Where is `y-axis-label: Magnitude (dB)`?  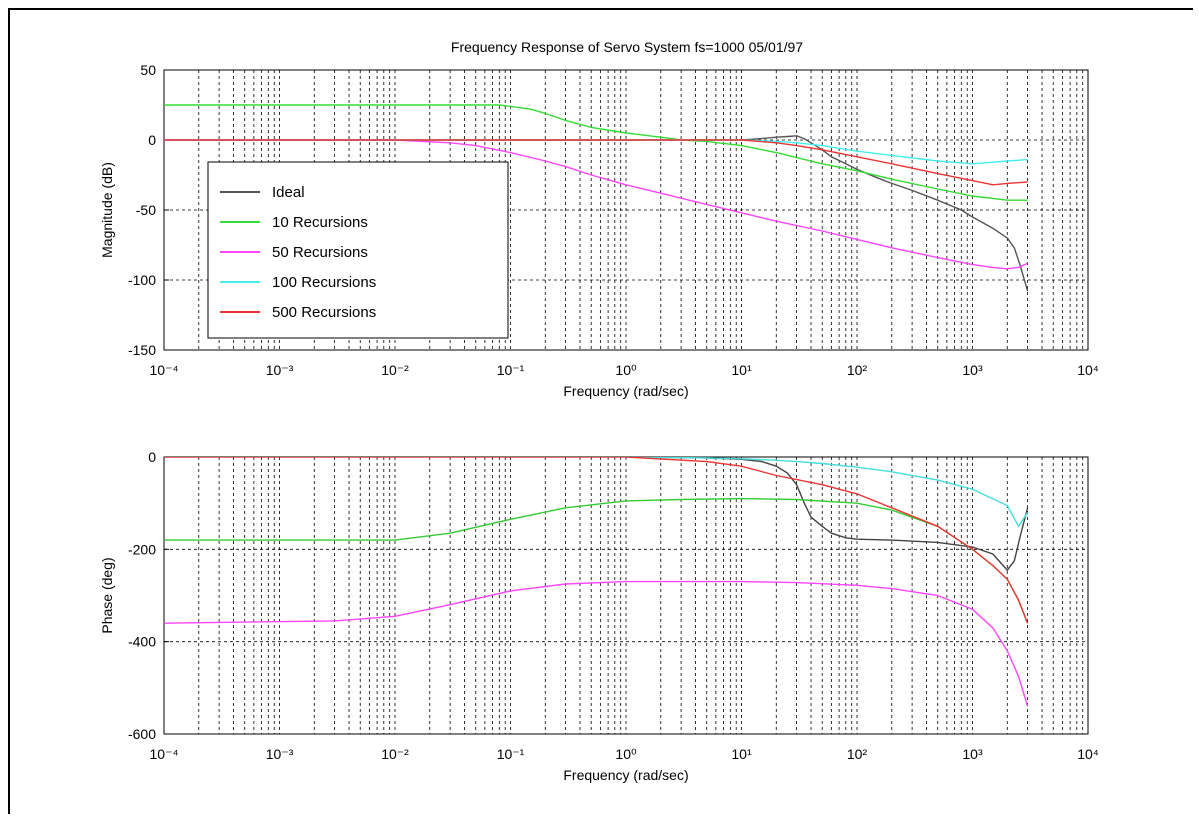
y-axis-label: Magnitude (dB) is located at coordinates (107, 210).